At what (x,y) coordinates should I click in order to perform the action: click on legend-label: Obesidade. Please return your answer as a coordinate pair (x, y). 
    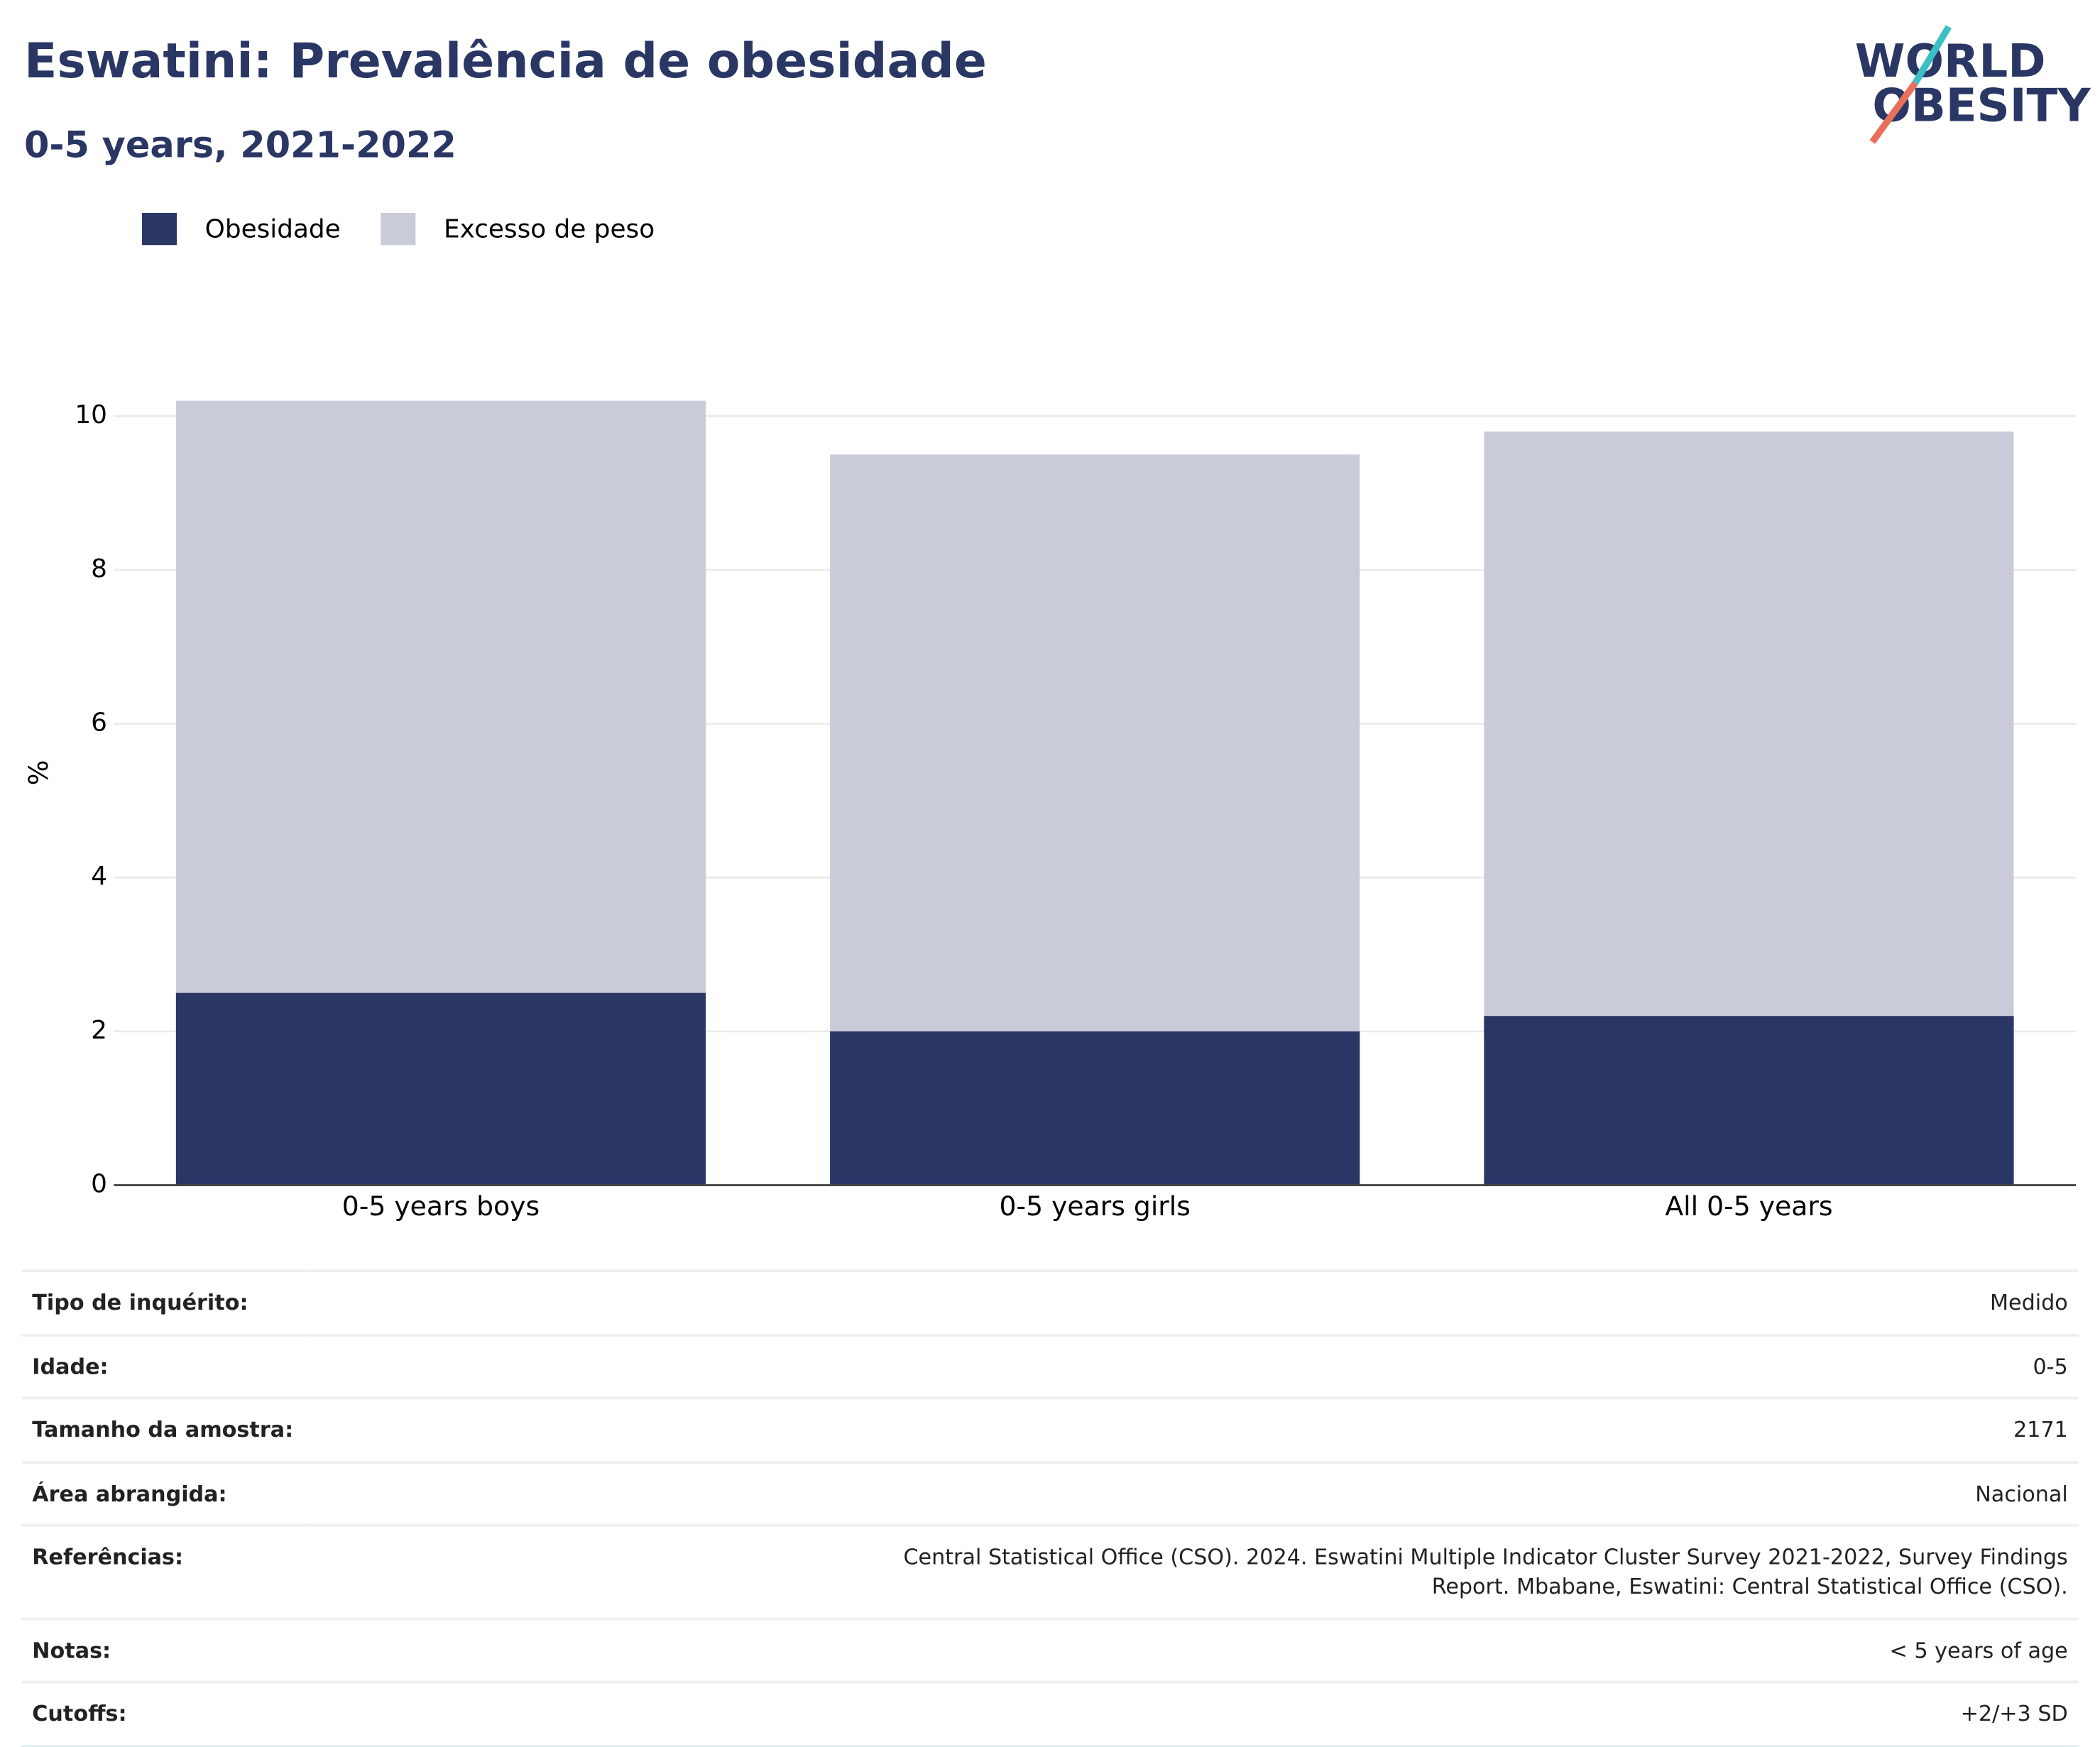
    Looking at the image, I should click on (273, 228).